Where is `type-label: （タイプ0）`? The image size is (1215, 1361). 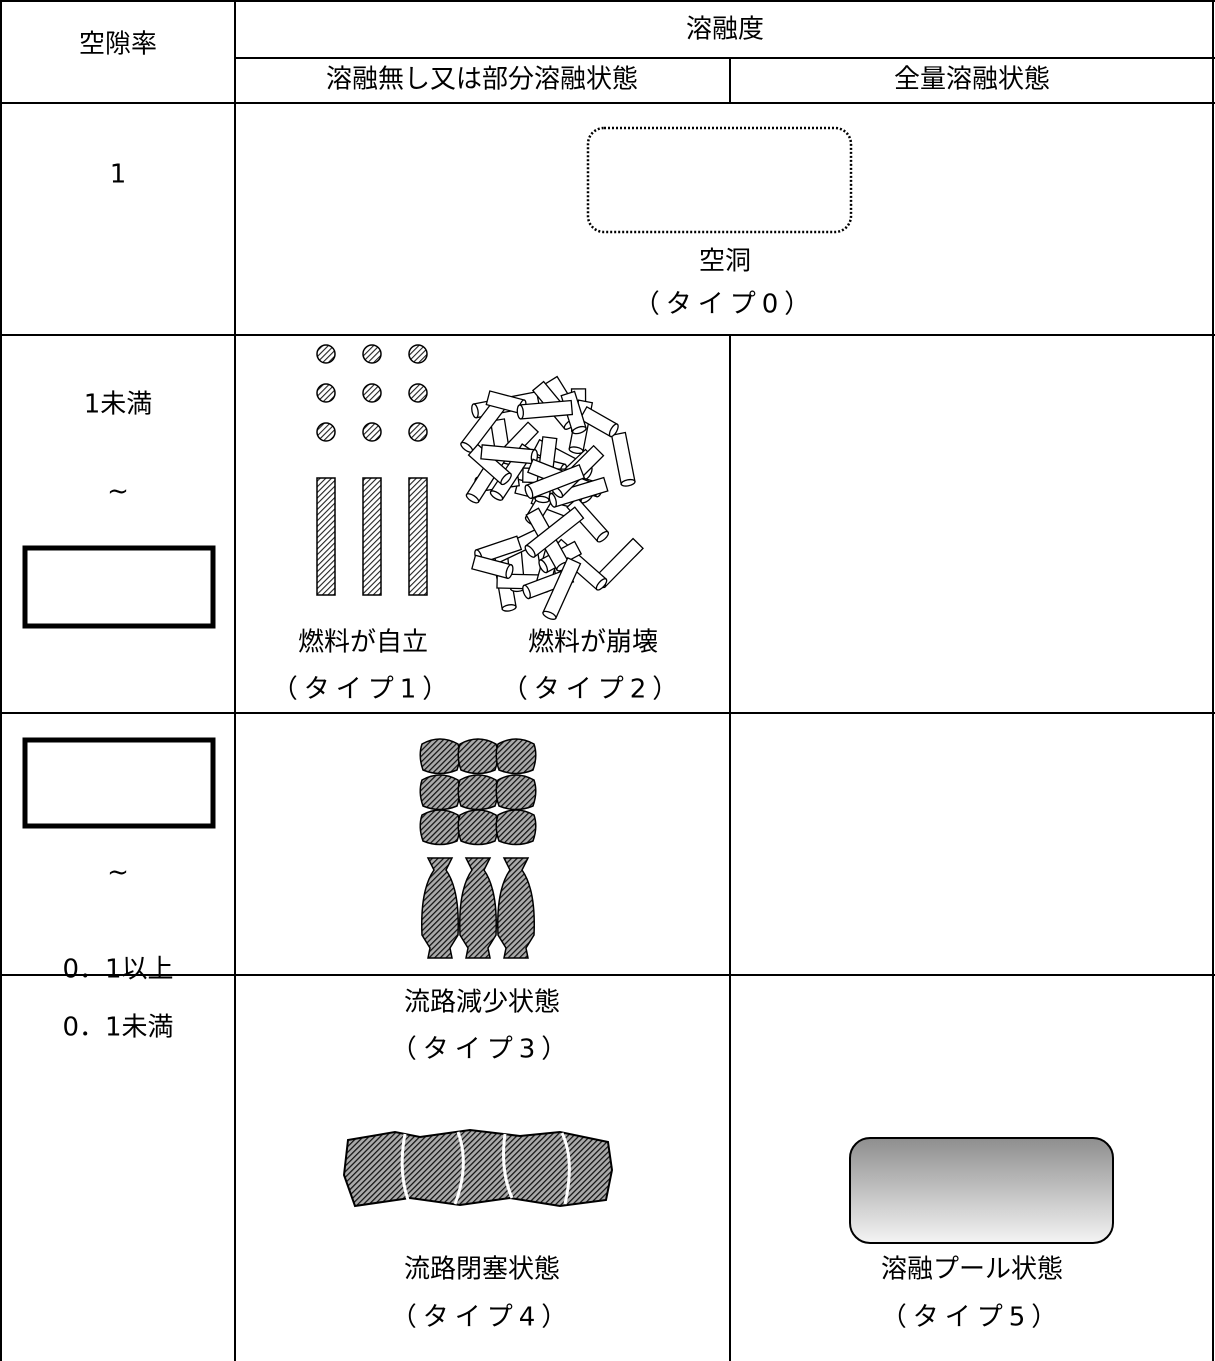
type-label: （タイプ0） is located at coordinates (725, 305).